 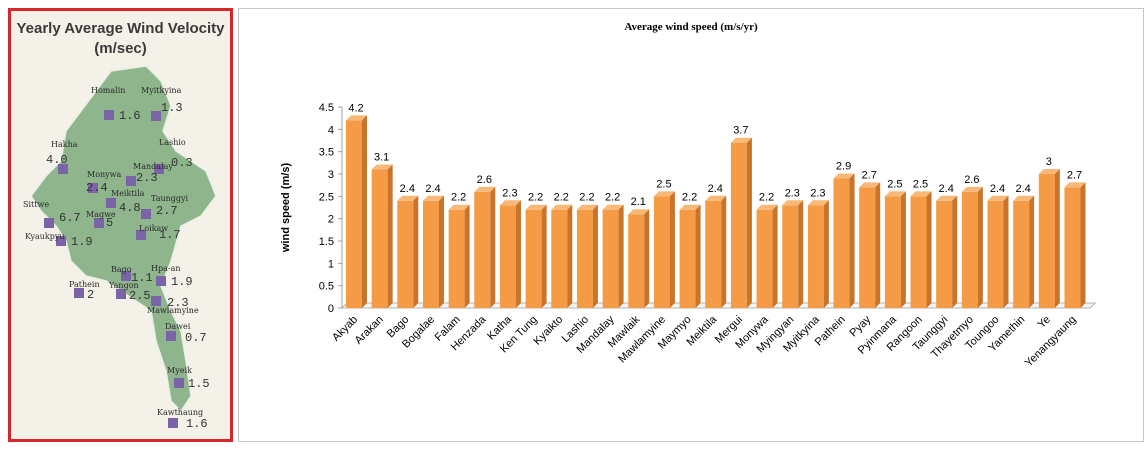 I want to click on y-axis-label: wind speed (m/s), so click(x=286, y=208).